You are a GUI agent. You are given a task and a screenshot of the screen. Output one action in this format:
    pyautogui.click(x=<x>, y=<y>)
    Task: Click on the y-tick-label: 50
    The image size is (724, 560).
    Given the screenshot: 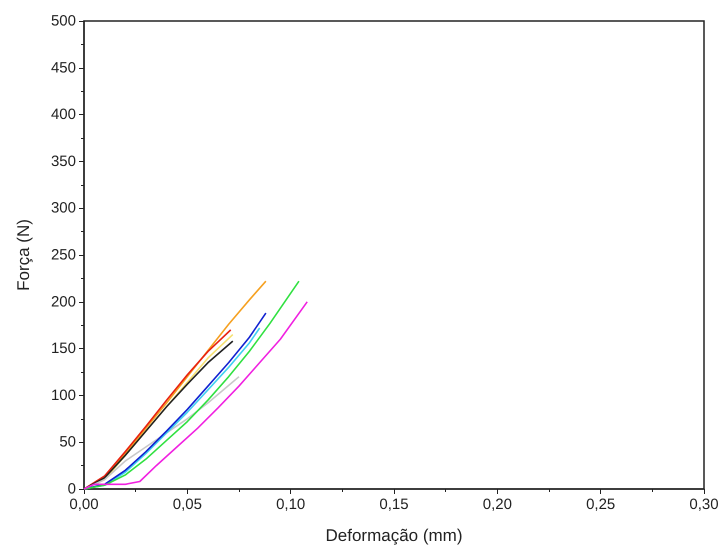 What is the action you would take?
    pyautogui.click(x=67, y=442)
    